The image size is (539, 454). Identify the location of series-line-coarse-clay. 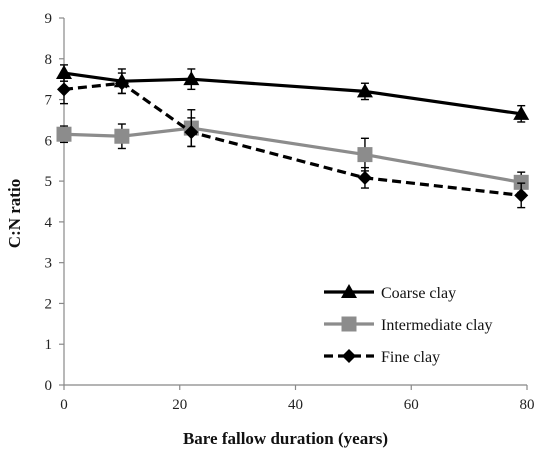
(292, 93).